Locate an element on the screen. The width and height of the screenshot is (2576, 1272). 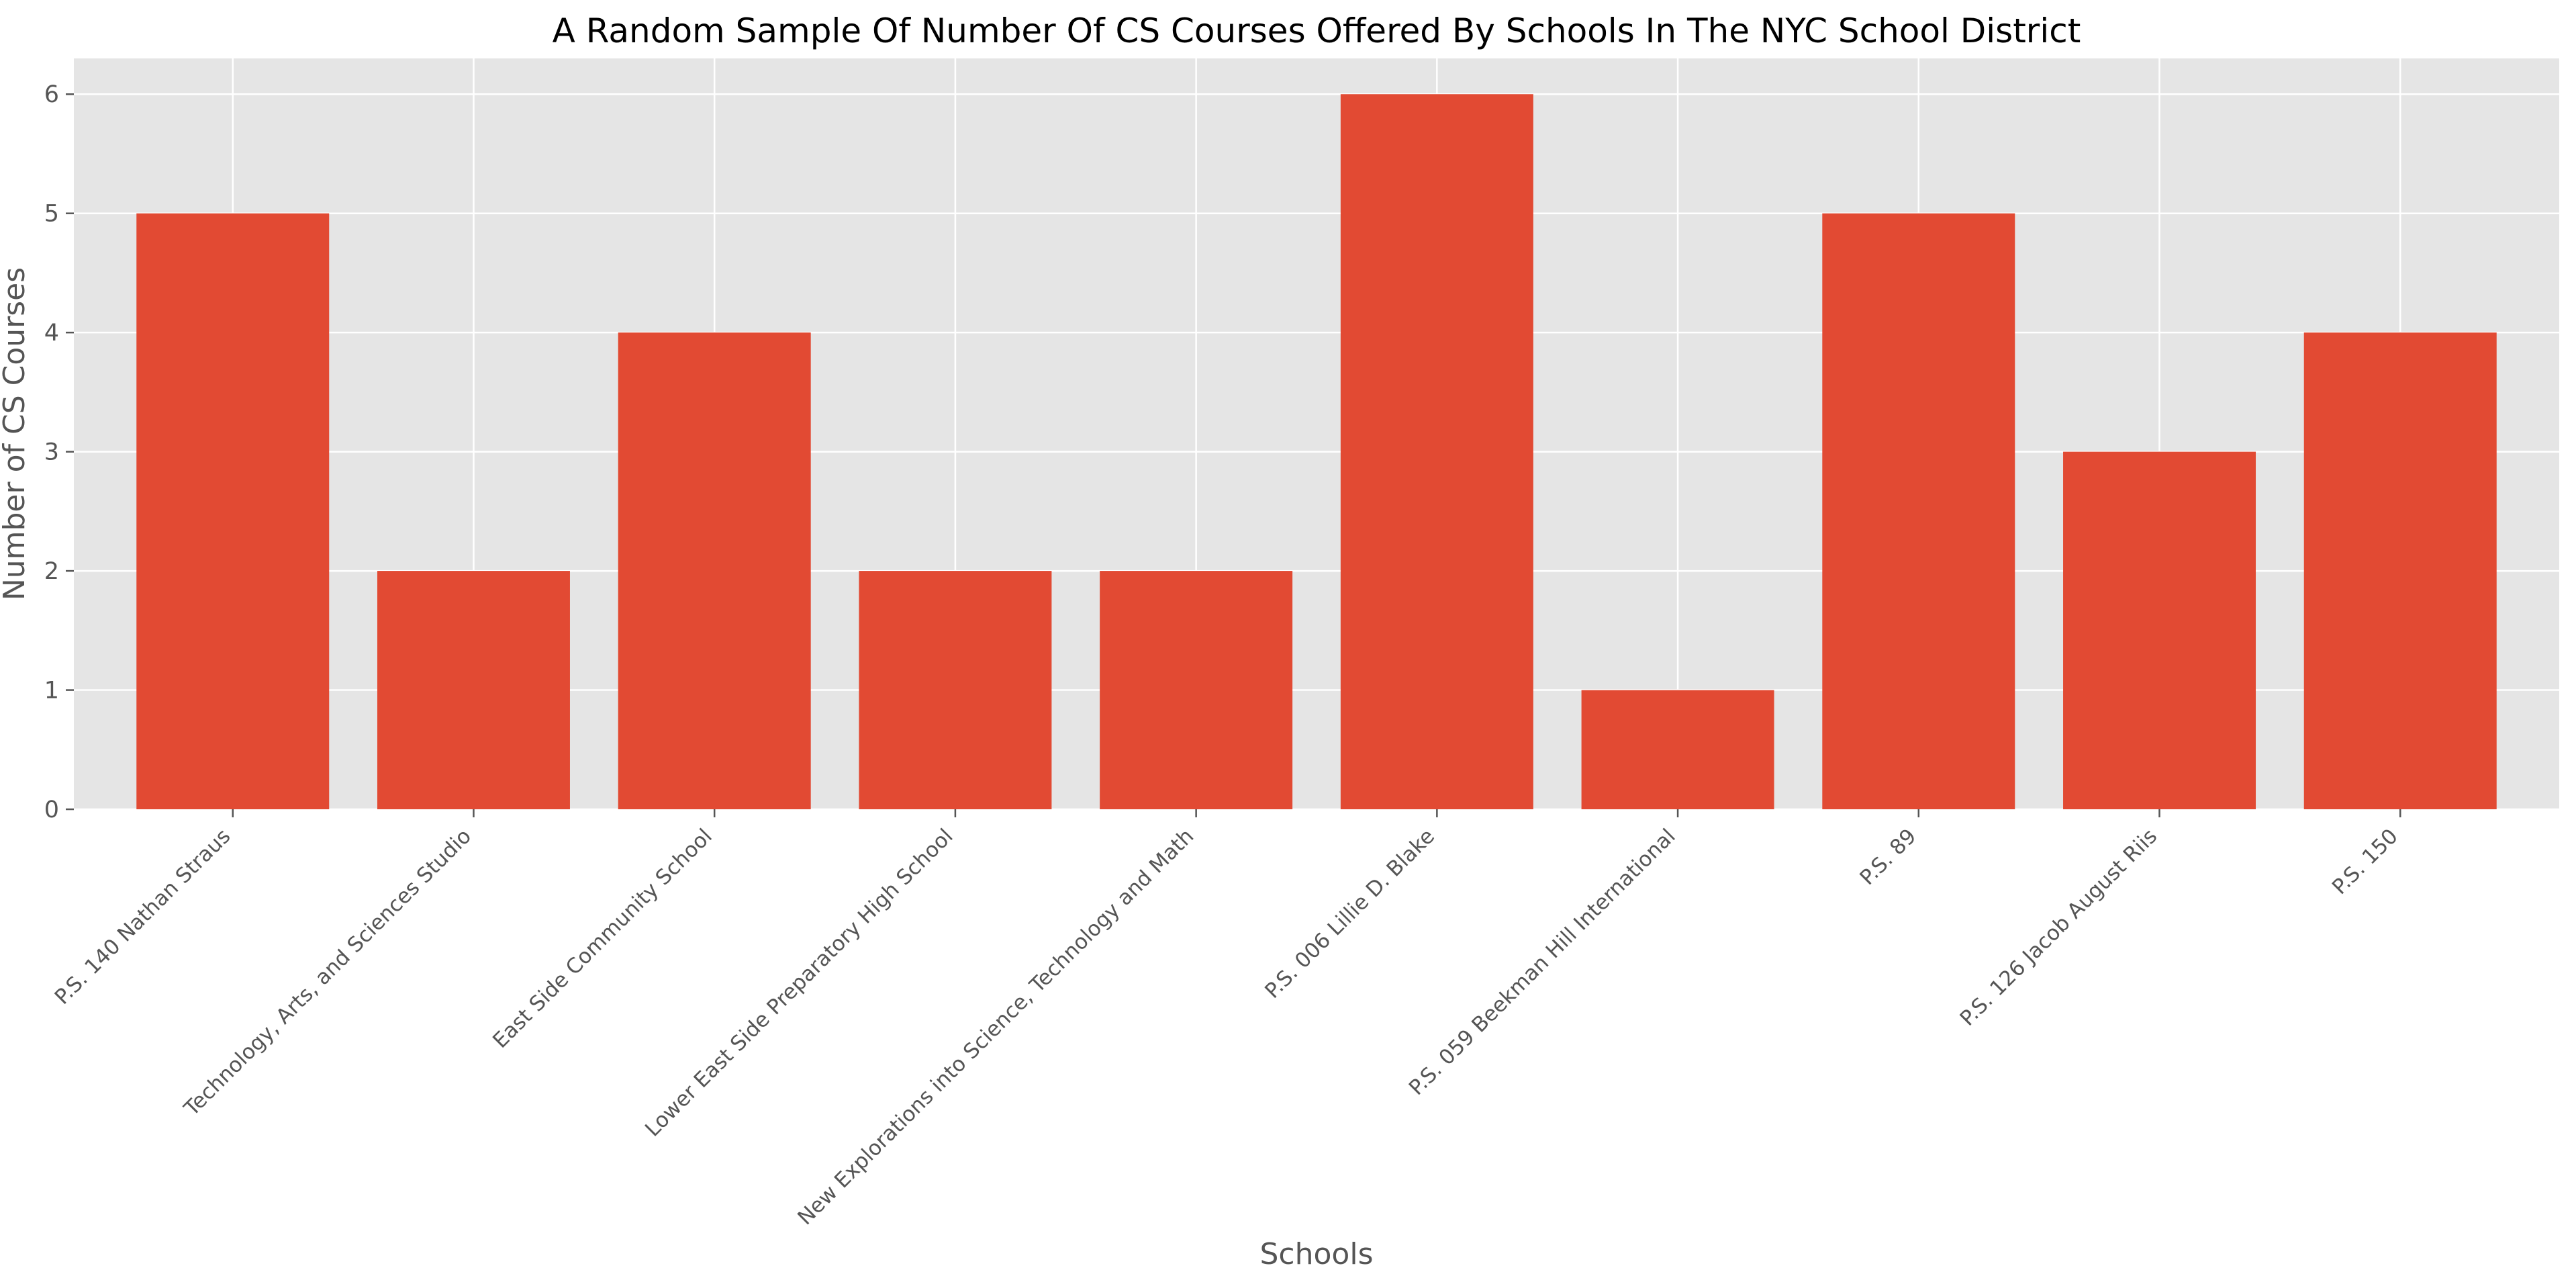
x-tick-label: East Side Community School is located at coordinates (602, 938).